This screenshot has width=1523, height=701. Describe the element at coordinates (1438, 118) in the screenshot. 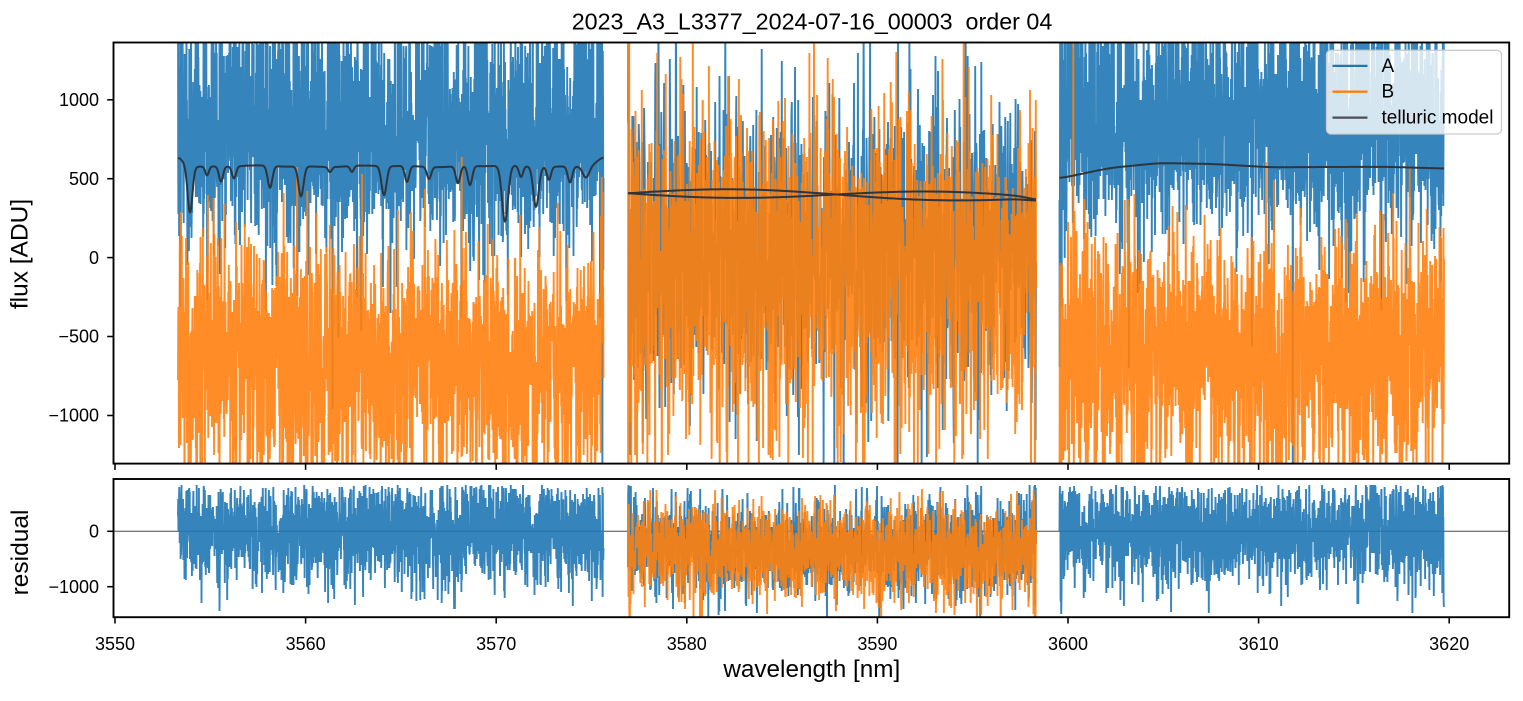

I see `svg-text: telluric model` at that location.